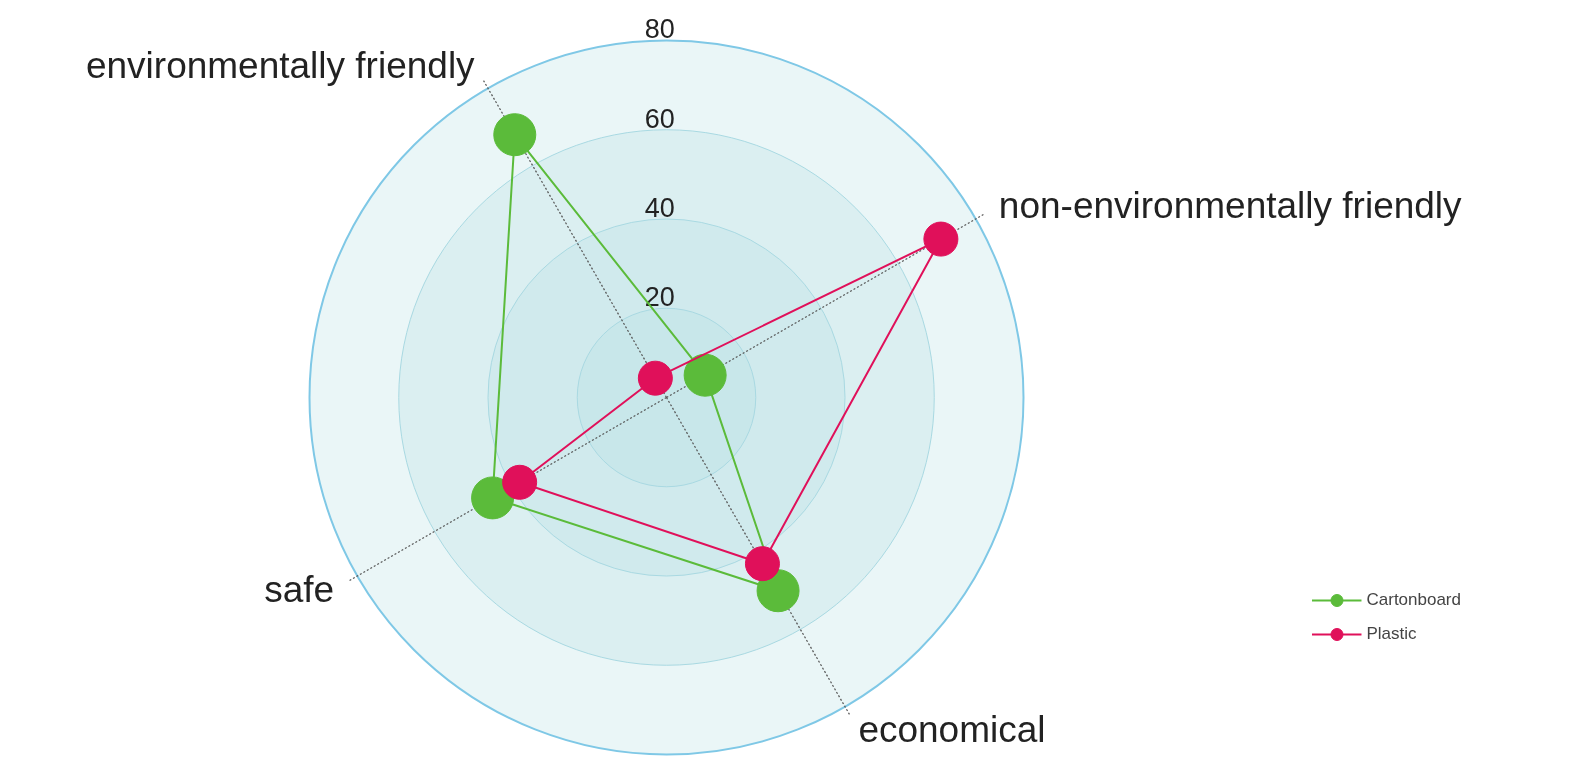 The height and width of the screenshot is (759, 1571). What do you see at coordinates (659, 118) in the screenshot?
I see `y-tick-label: 60` at bounding box center [659, 118].